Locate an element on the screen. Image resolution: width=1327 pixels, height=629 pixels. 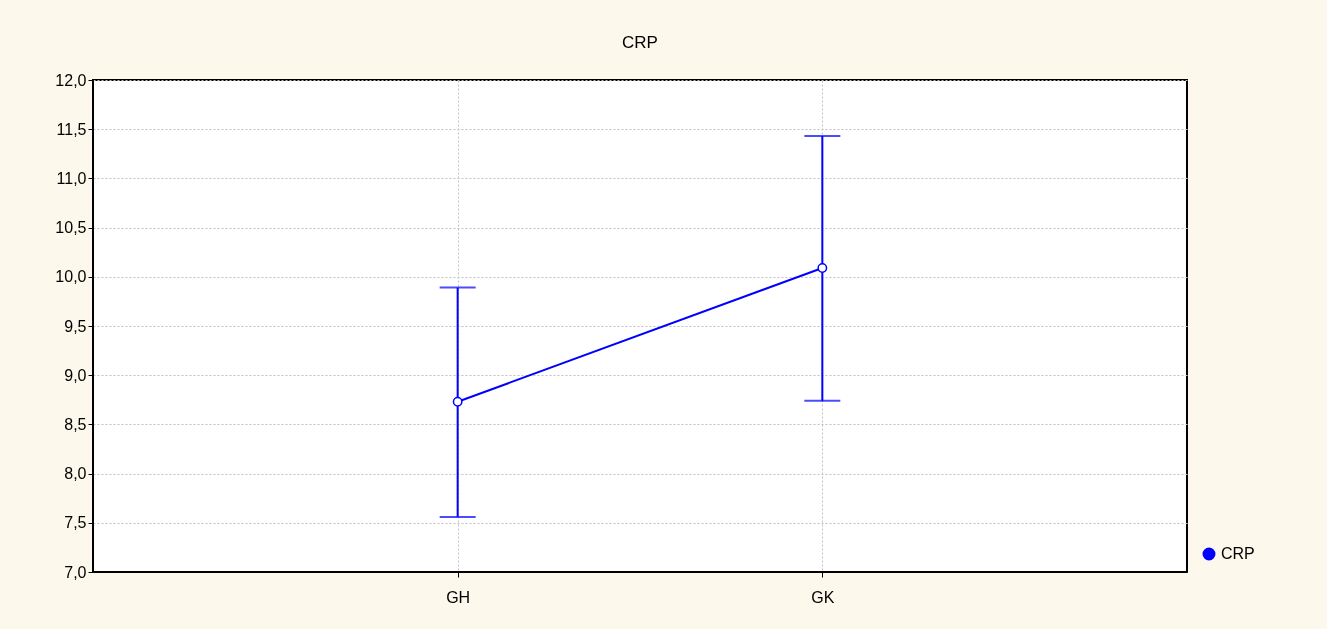
x-tick-label: GH is located at coordinates (458, 597).